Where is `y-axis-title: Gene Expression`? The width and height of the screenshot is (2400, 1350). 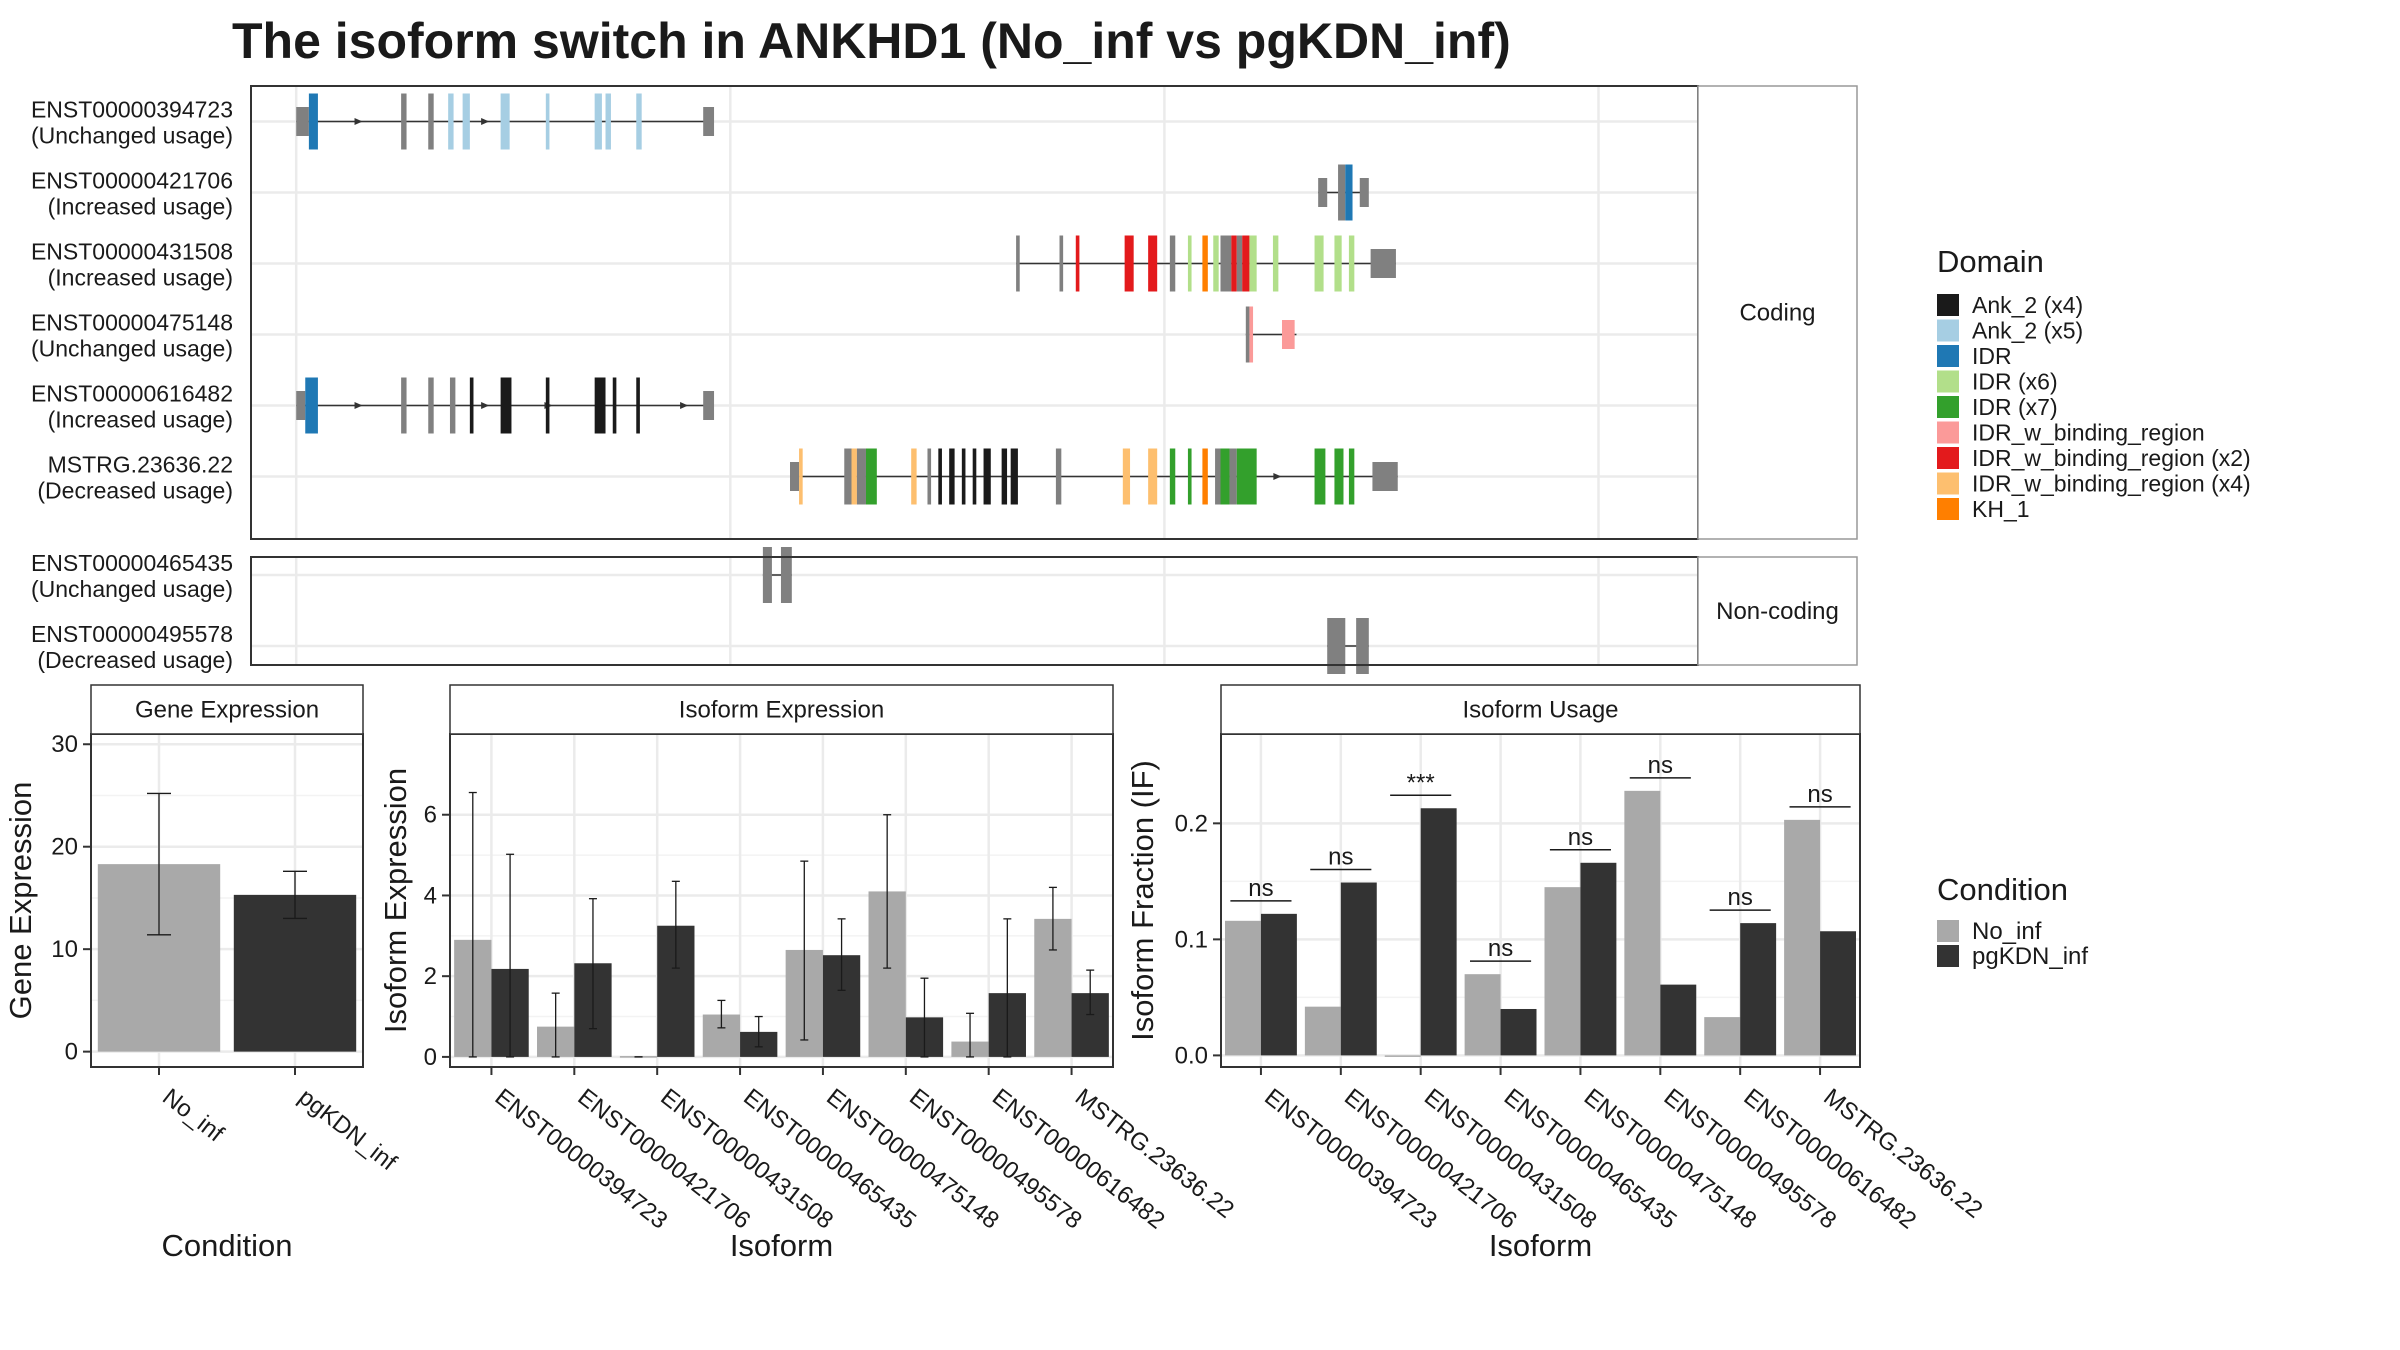
y-axis-title: Gene Expression is located at coordinates (20, 901).